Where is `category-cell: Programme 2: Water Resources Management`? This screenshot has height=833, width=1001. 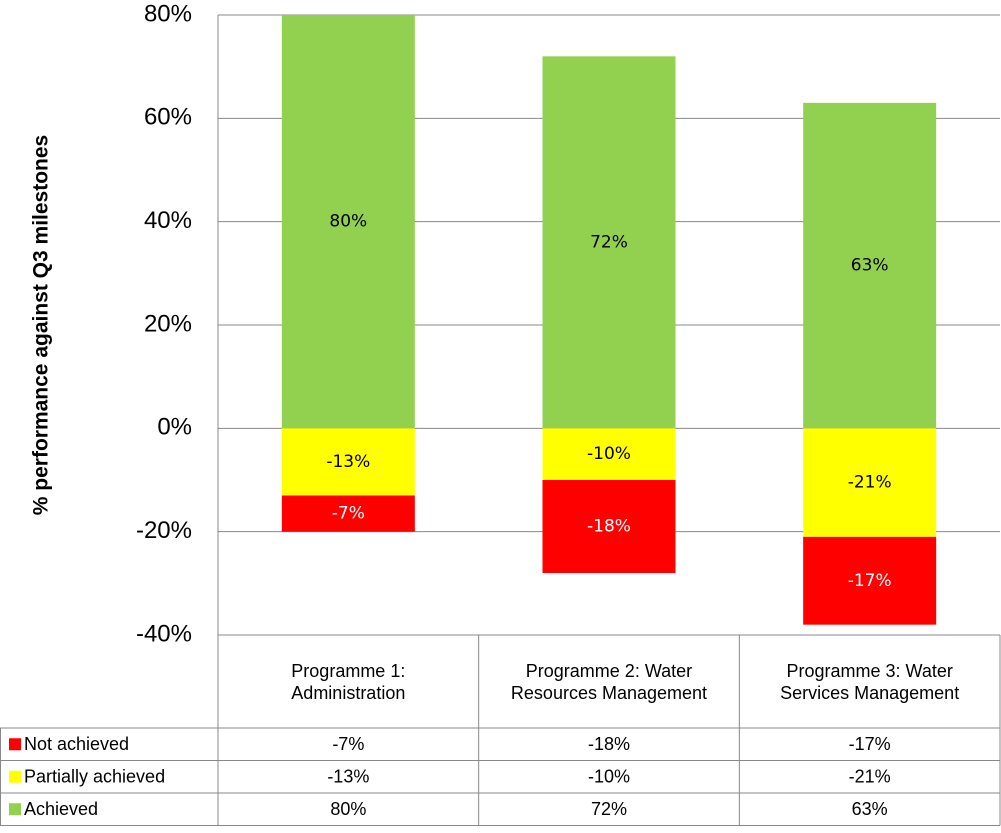
category-cell: Programme 2: Water Resources Management is located at coordinates (609, 681).